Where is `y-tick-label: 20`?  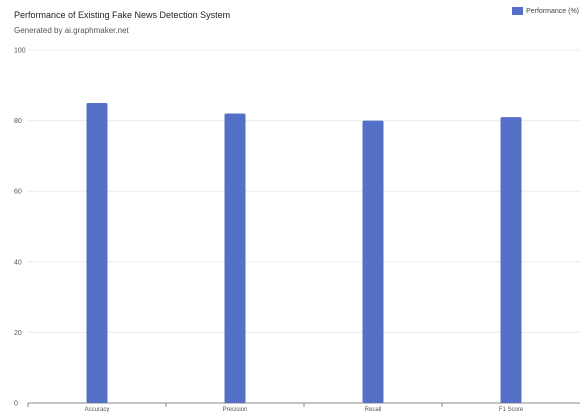 y-tick-label: 20 is located at coordinates (18, 333).